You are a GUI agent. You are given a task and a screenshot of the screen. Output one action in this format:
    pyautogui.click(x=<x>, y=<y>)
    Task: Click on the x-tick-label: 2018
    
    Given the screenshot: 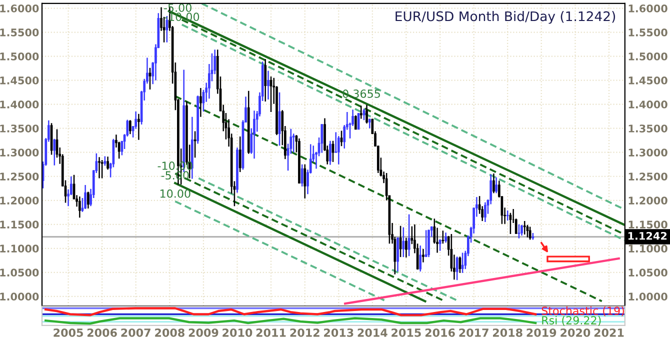 What is the action you would take?
    pyautogui.click(x=507, y=332)
    